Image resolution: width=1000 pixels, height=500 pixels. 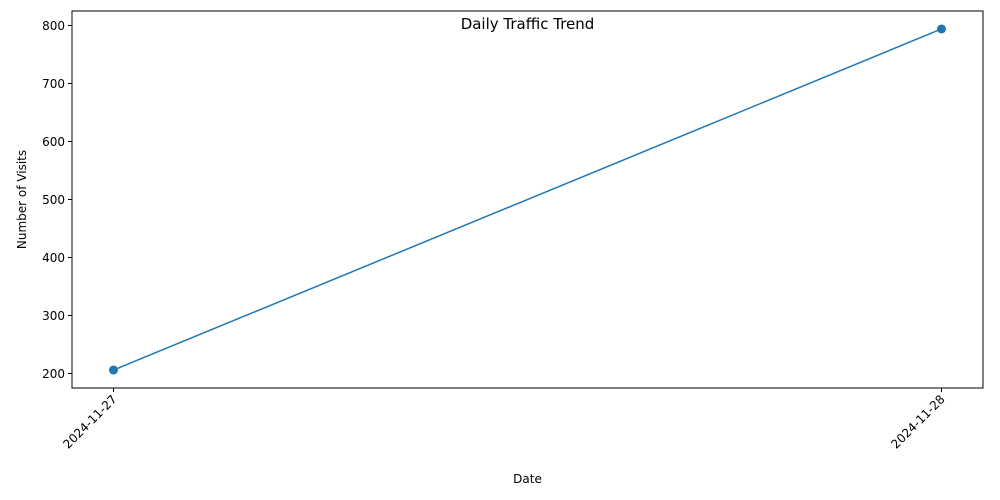 What do you see at coordinates (527, 479) in the screenshot?
I see `x-axis-label: Date` at bounding box center [527, 479].